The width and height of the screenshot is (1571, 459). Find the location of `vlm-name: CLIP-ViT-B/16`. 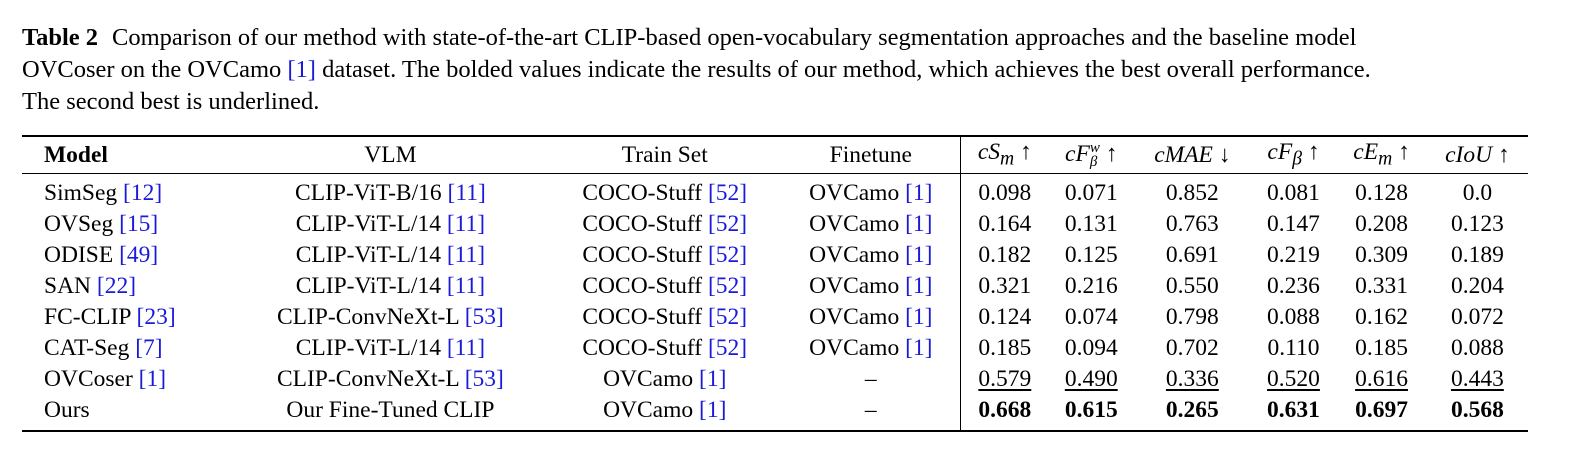

vlm-name: CLIP-ViT-B/16 is located at coordinates (371, 193).